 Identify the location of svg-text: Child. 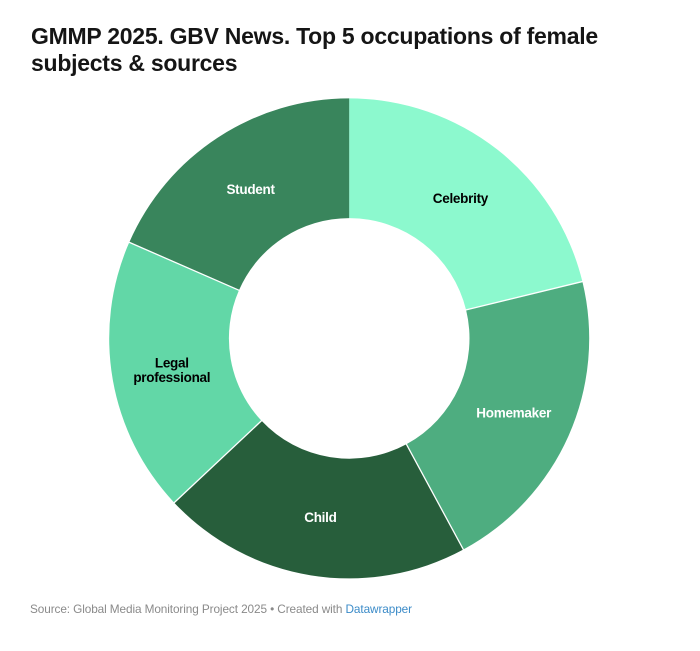
(320, 517).